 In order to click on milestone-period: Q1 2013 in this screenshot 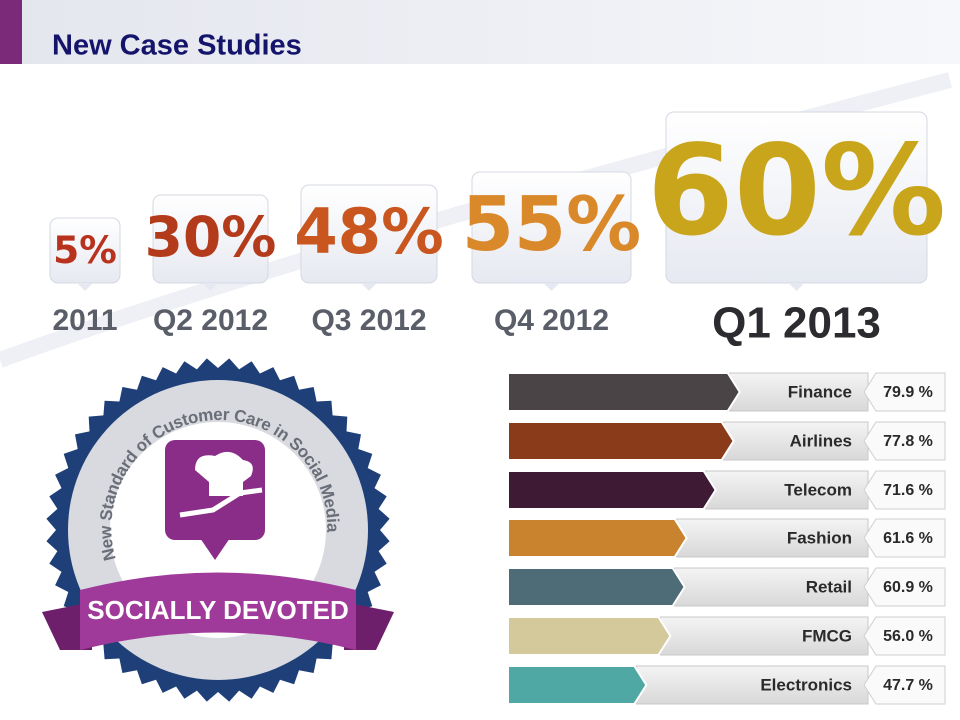, I will do `click(796, 323)`.